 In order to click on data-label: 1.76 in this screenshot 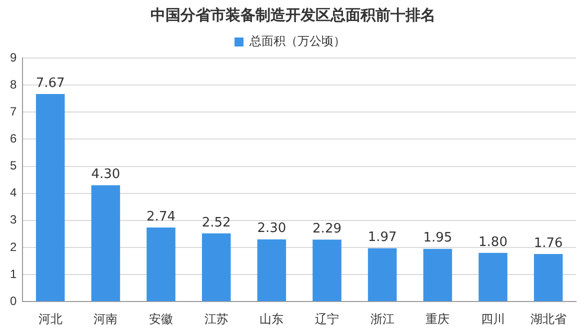, I will do `click(548, 243)`.